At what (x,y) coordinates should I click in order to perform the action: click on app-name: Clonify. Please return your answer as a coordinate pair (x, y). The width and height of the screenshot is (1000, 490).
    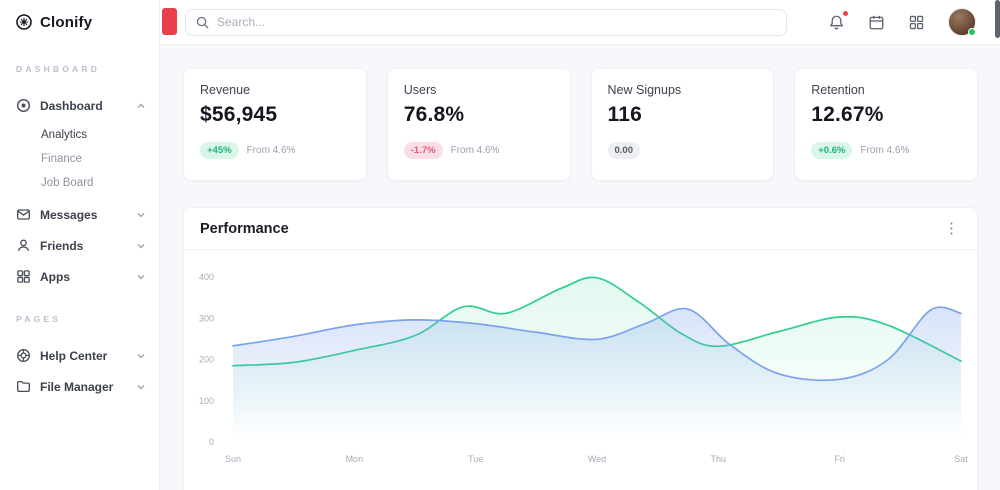
    Looking at the image, I should click on (66, 22).